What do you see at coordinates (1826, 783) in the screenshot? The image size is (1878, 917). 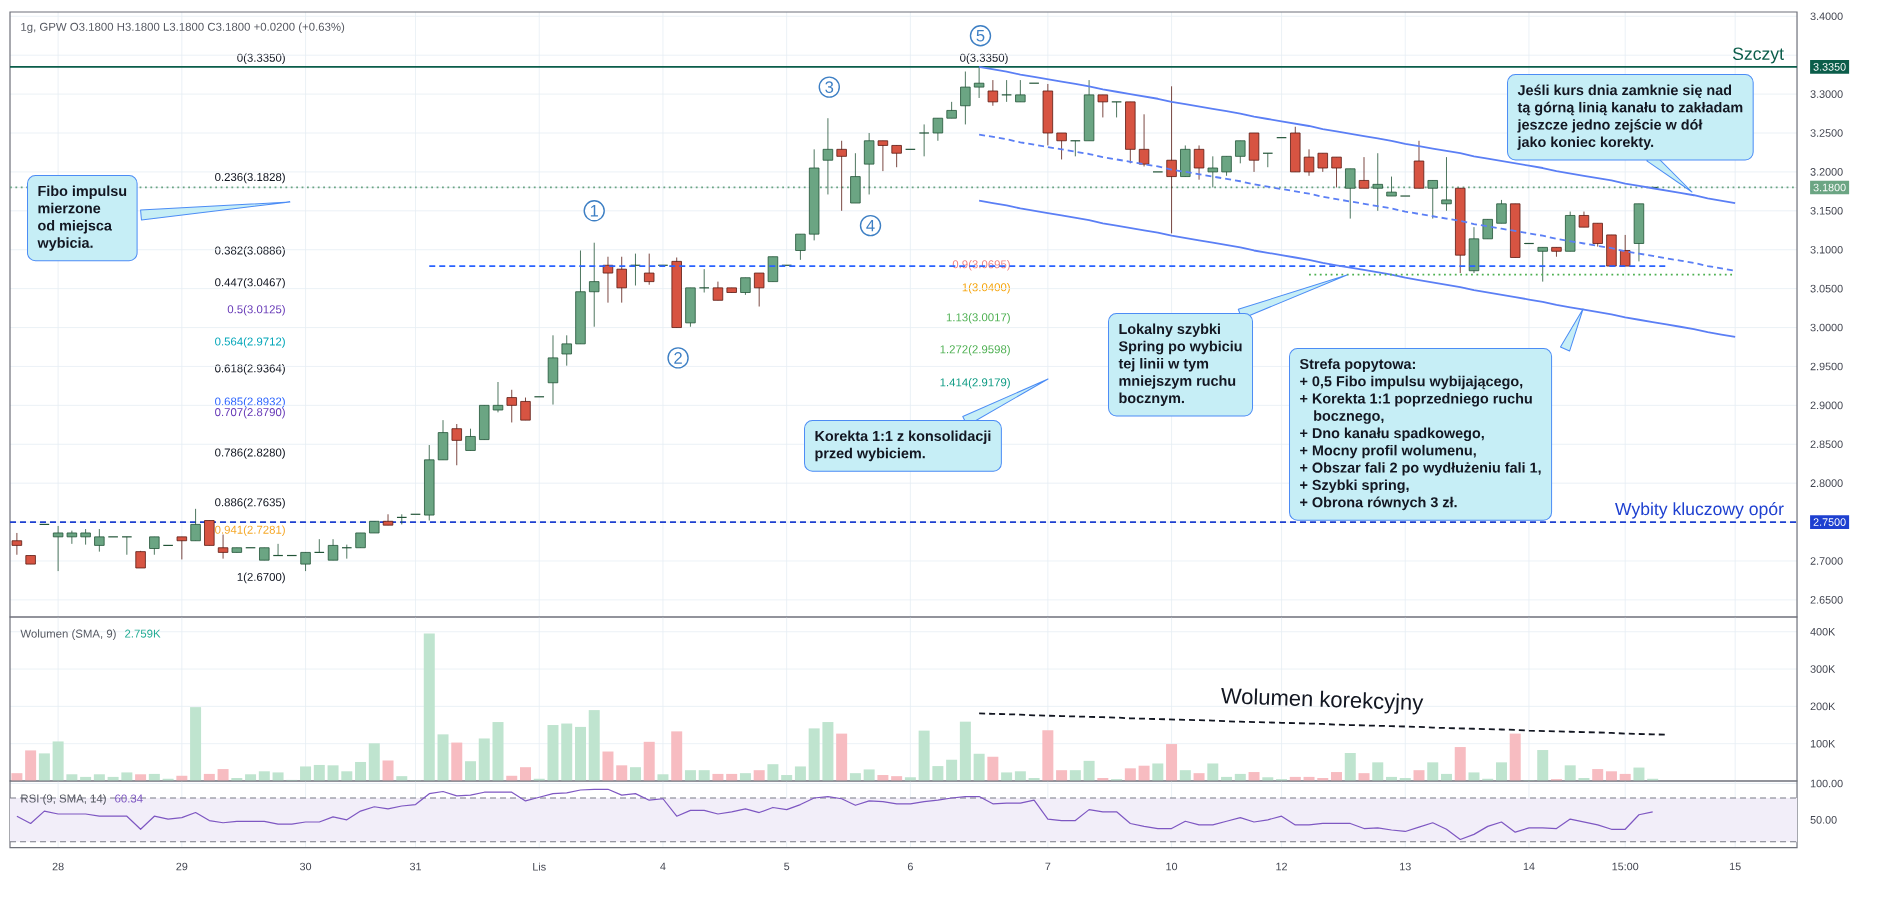 I see `y-tick-label: 100.00` at bounding box center [1826, 783].